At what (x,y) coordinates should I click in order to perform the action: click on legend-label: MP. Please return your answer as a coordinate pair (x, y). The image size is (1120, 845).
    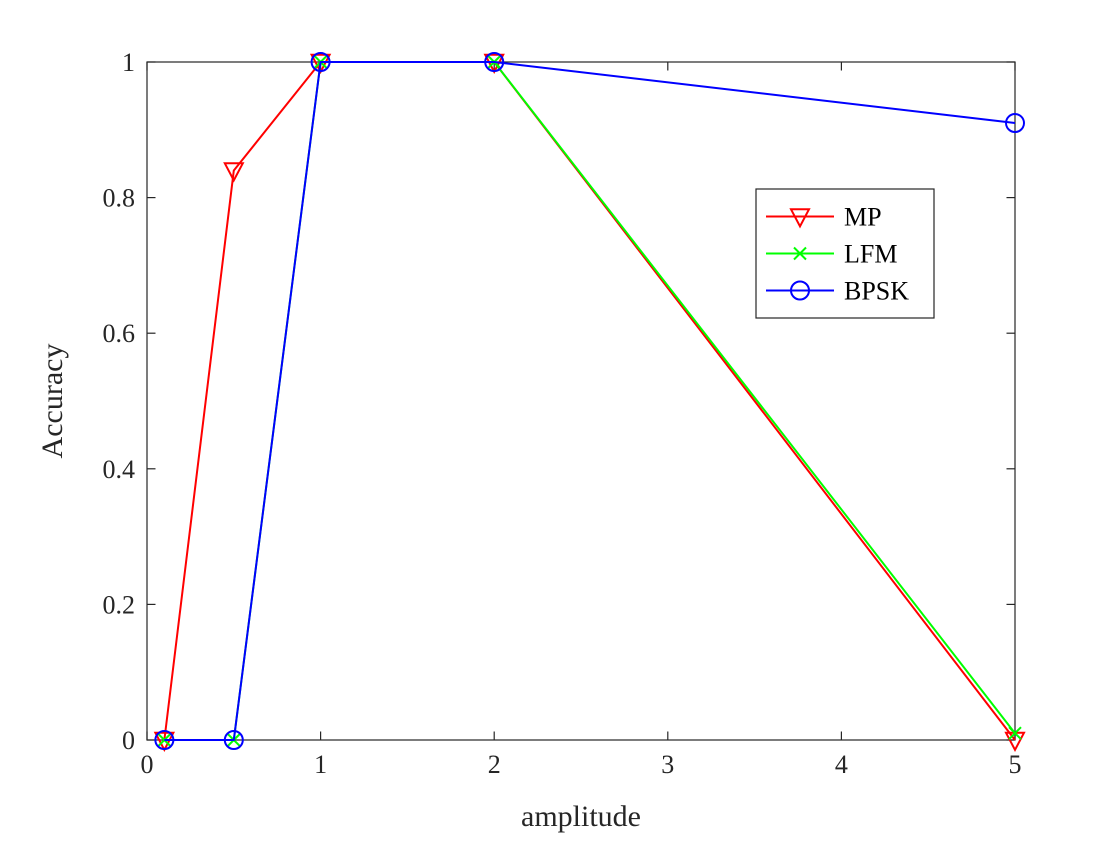
    Looking at the image, I should click on (863, 217).